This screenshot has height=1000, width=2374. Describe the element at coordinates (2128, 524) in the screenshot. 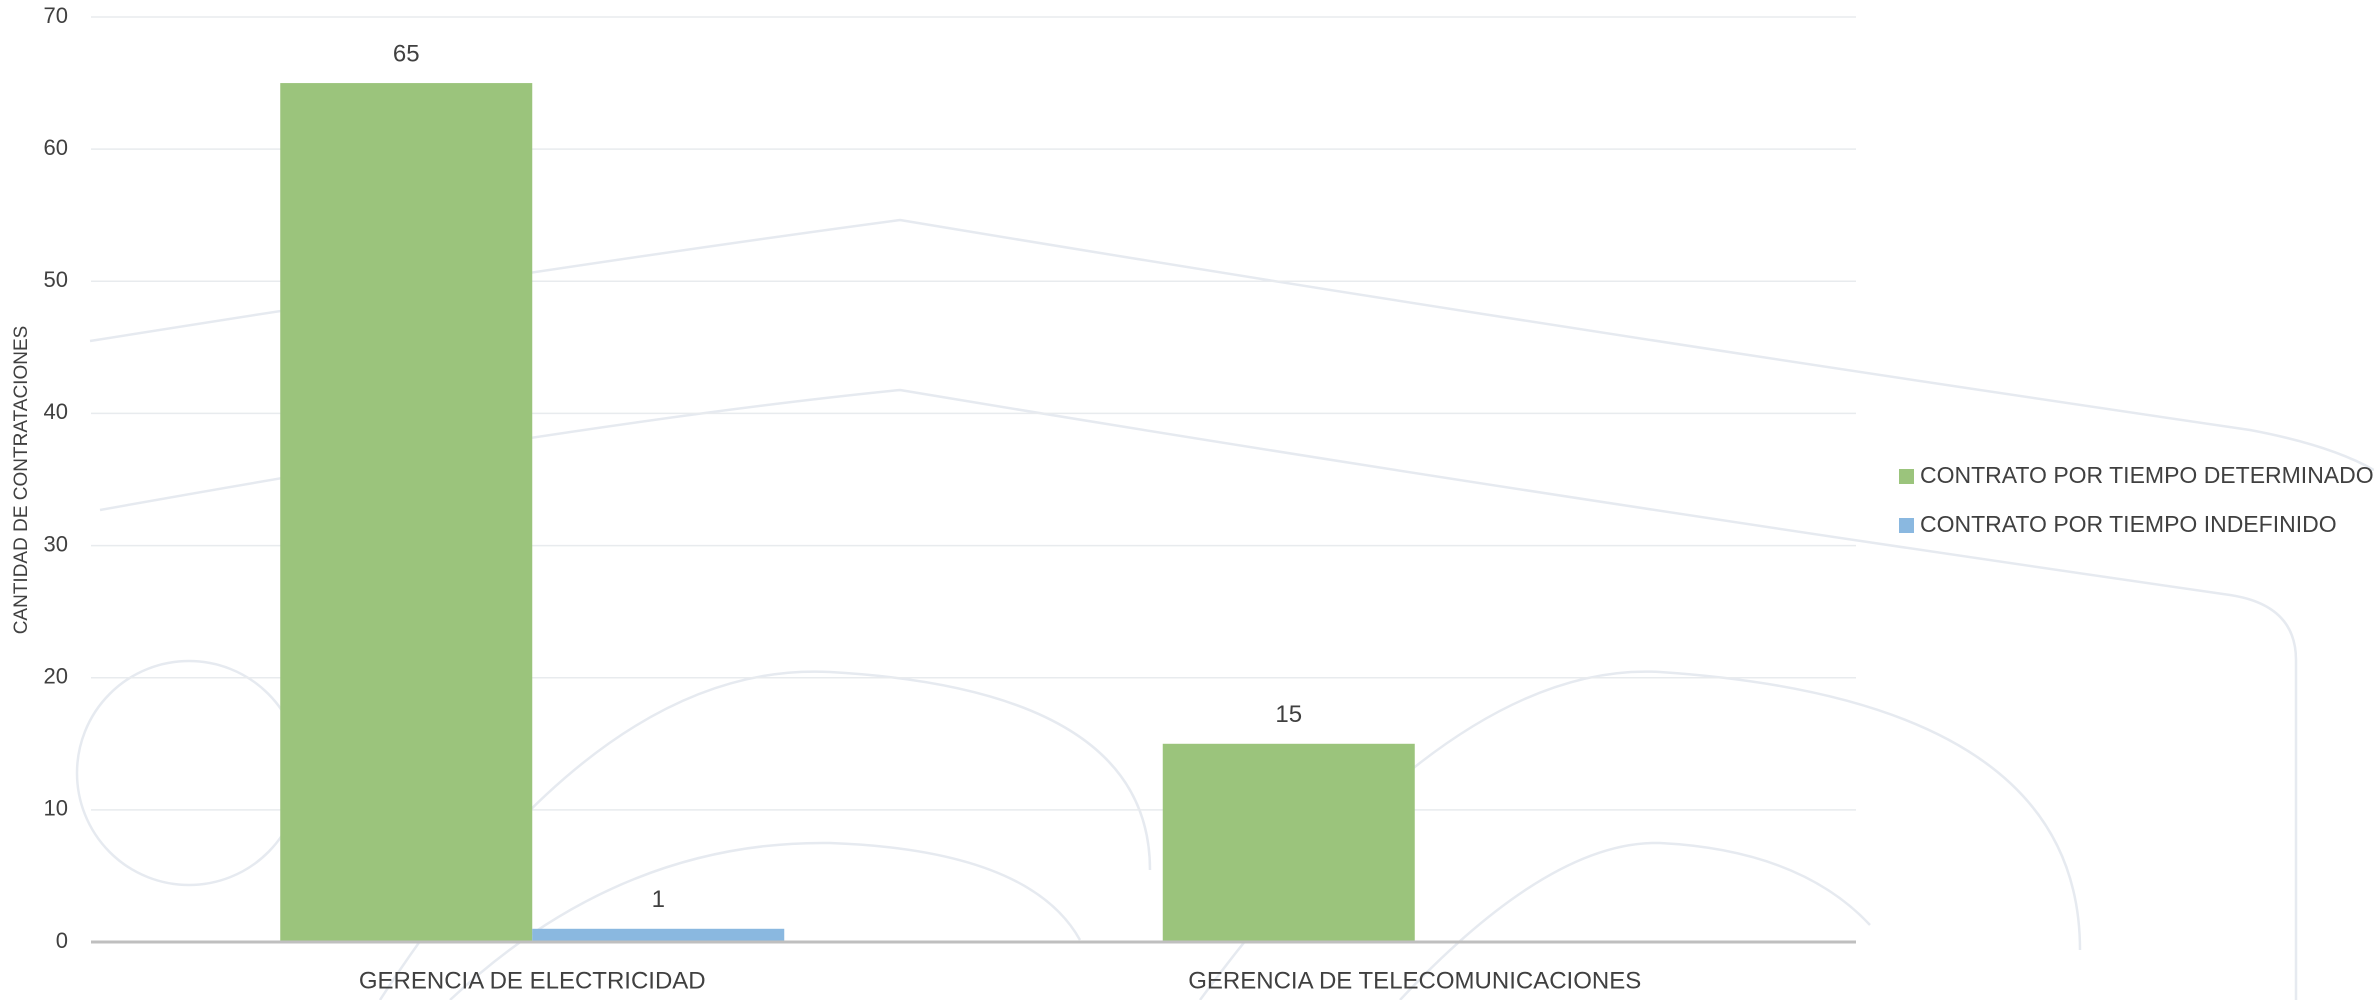

I see `legend-label: CONTRATO POR TIEMPO INDEFINIDO` at that location.